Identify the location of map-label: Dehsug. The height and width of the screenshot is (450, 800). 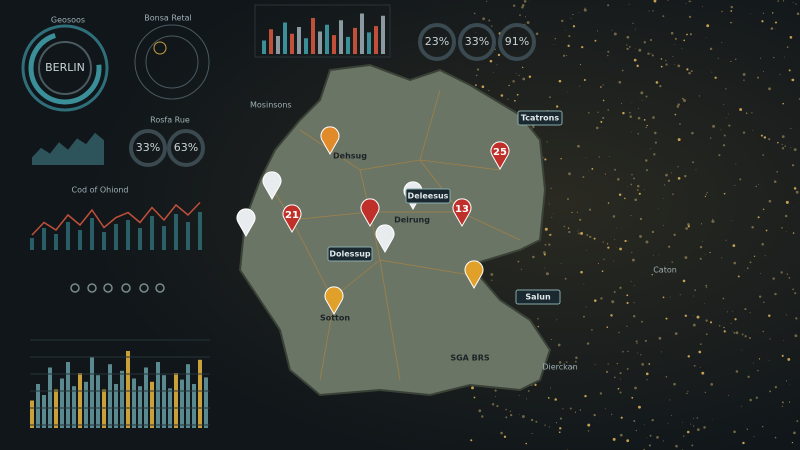
(350, 156).